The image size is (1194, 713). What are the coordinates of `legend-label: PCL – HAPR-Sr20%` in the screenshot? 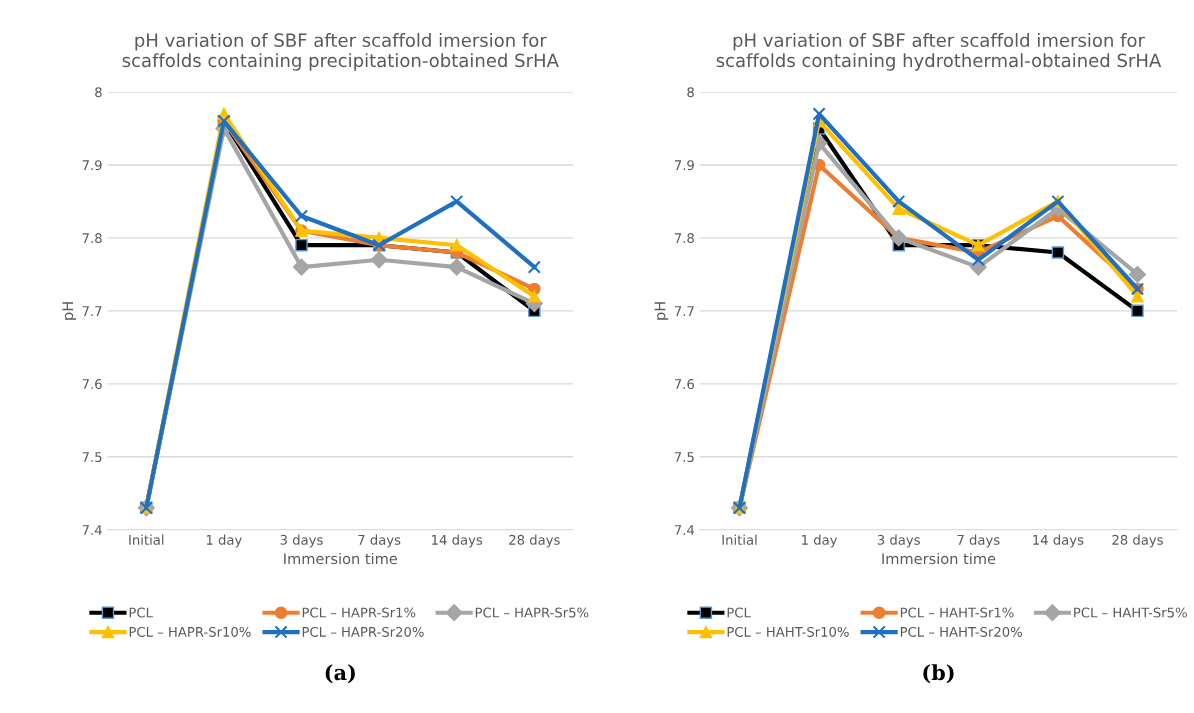 It's located at (363, 631).